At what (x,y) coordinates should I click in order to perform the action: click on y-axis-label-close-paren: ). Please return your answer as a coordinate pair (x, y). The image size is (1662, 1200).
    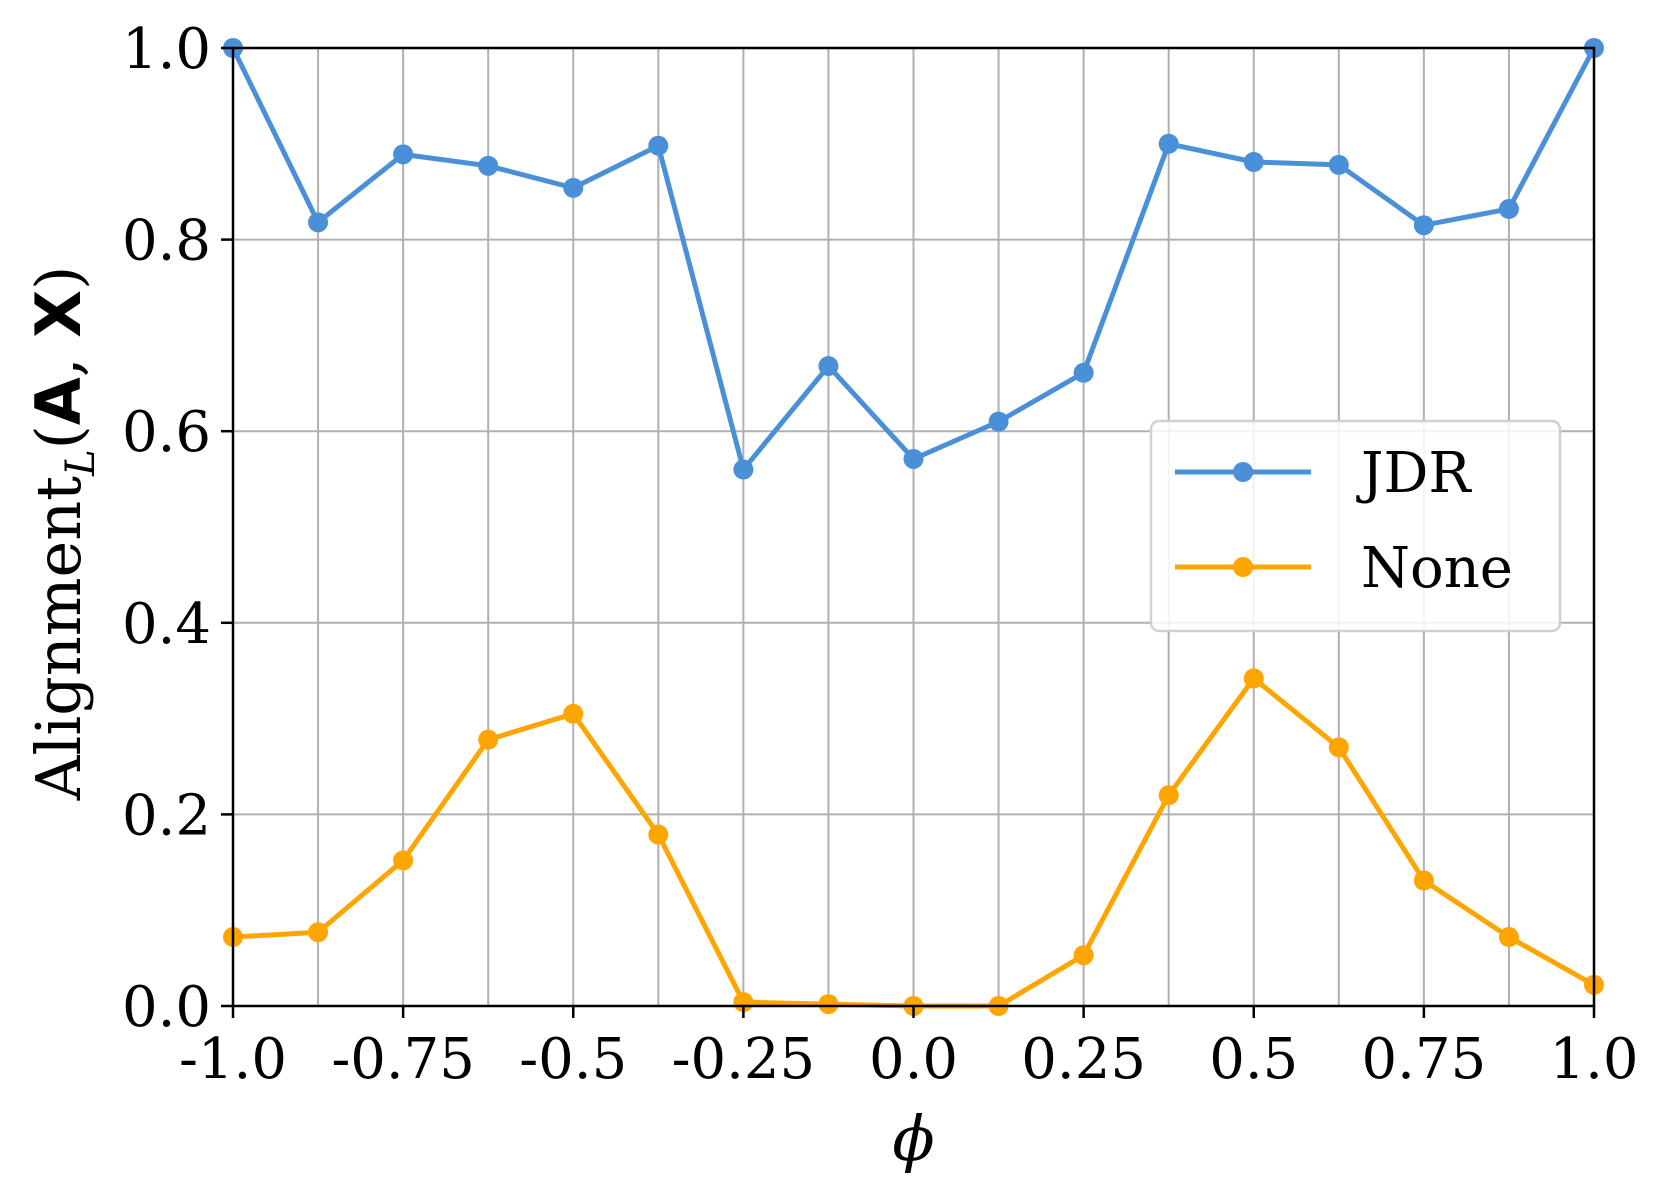
    Looking at the image, I should click on (58, 278).